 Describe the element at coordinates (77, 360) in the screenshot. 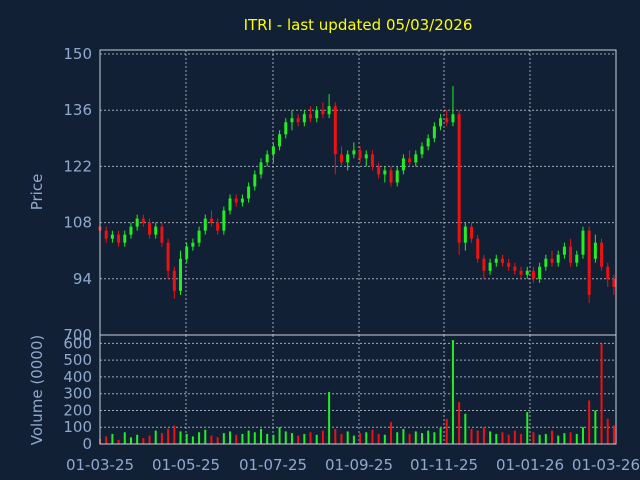

I see `volume-y-tick: 500` at that location.